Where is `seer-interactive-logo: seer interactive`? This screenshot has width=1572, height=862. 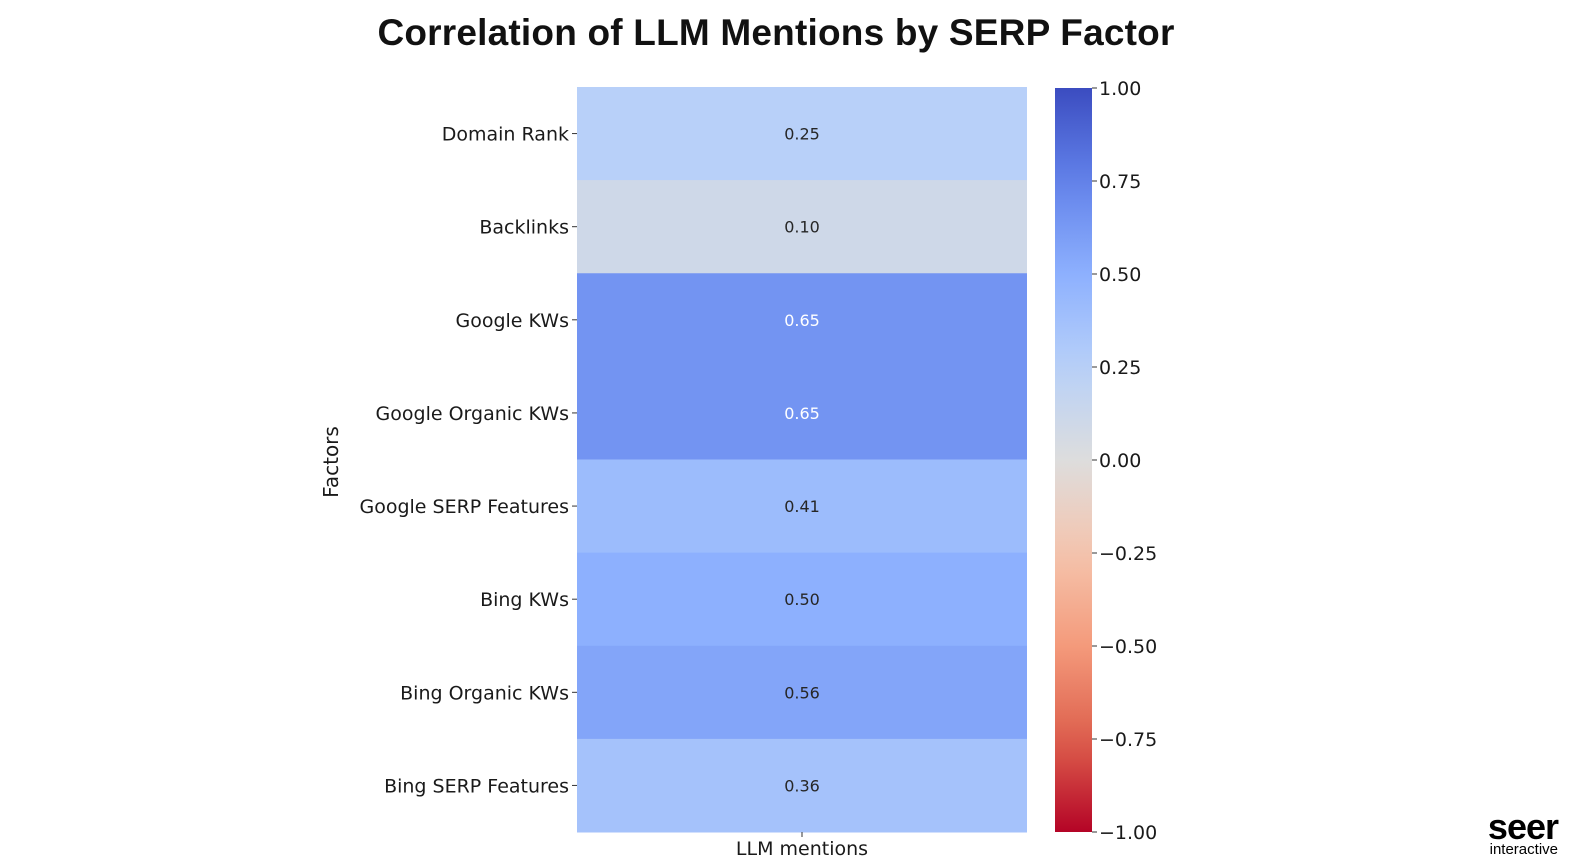
seer-interactive-logo: seer interactive is located at coordinates (1508, 832).